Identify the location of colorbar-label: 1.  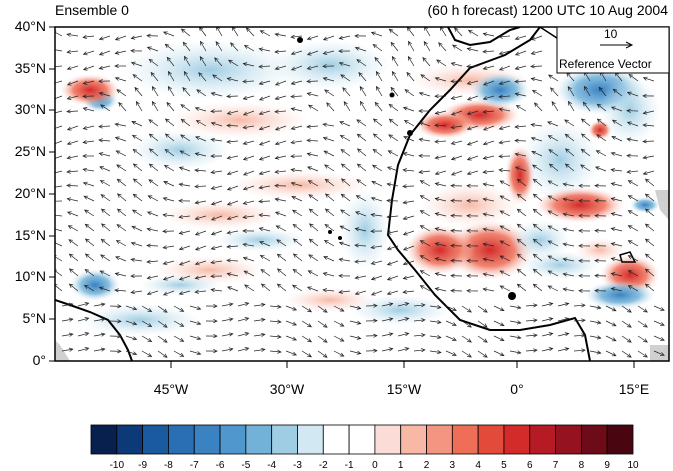
(400, 465).